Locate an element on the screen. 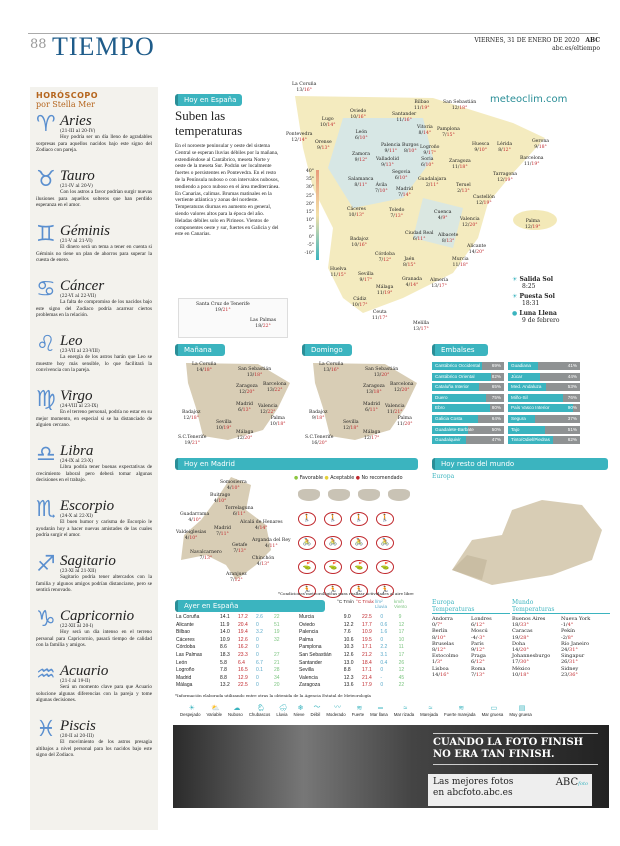 The width and height of the screenshot is (620, 846). max-temp: 10° is located at coordinates (482, 150).